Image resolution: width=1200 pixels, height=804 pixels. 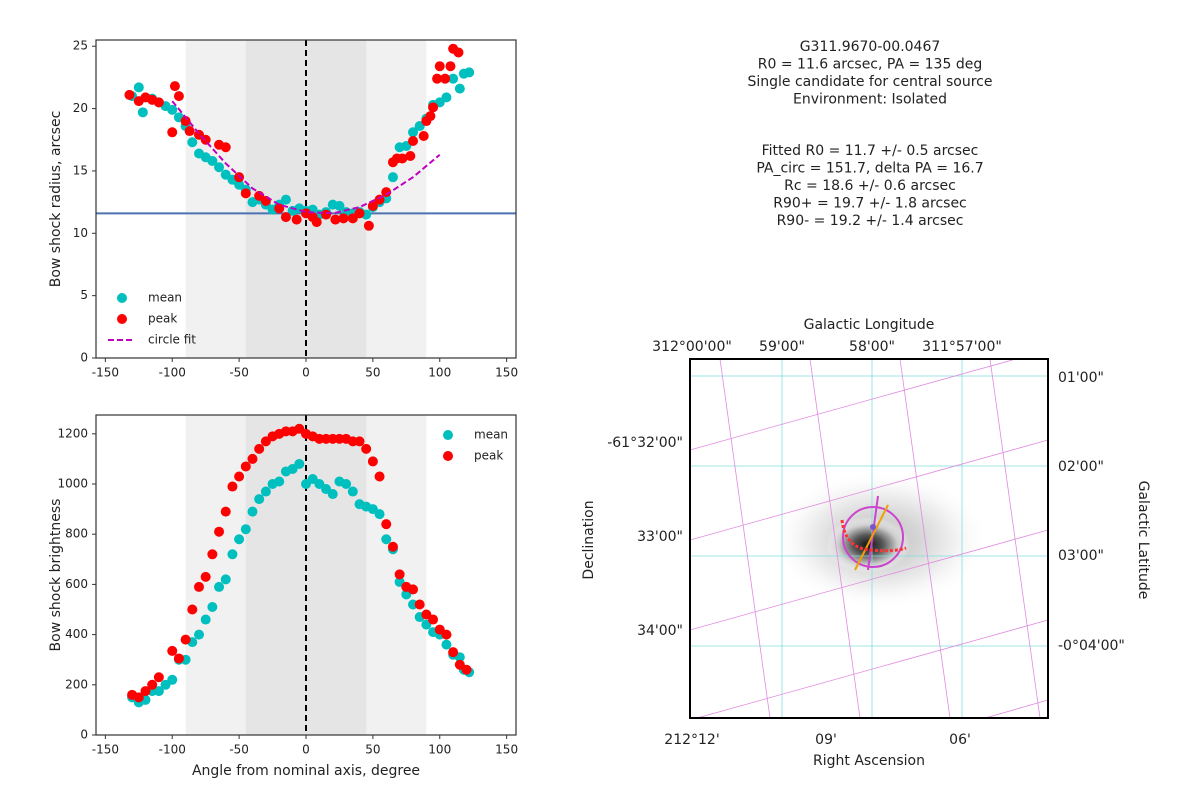 I want to click on info-line: R0 = 11.6 arcsec, PA = 135 deg, so click(x=870, y=65).